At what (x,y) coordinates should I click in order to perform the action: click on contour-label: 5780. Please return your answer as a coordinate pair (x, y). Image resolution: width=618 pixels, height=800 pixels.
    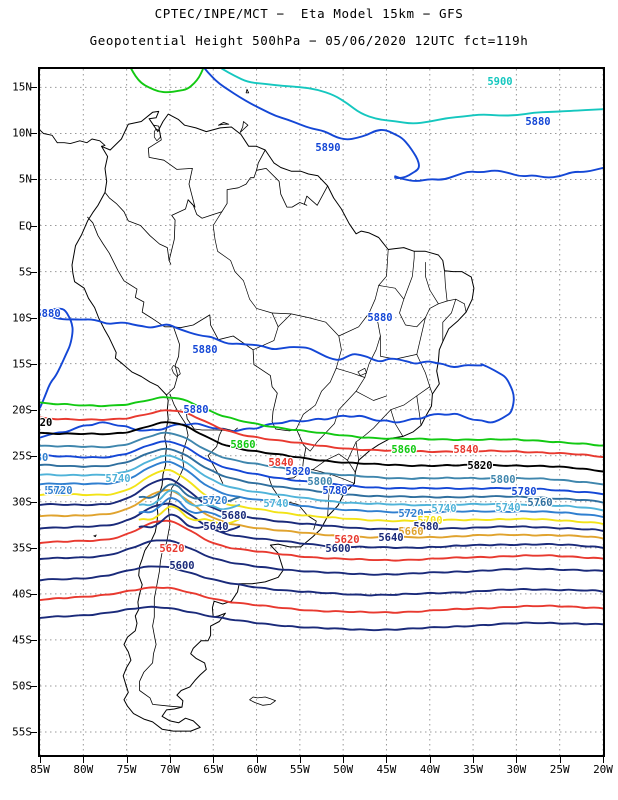
    Looking at the image, I should click on (334, 491).